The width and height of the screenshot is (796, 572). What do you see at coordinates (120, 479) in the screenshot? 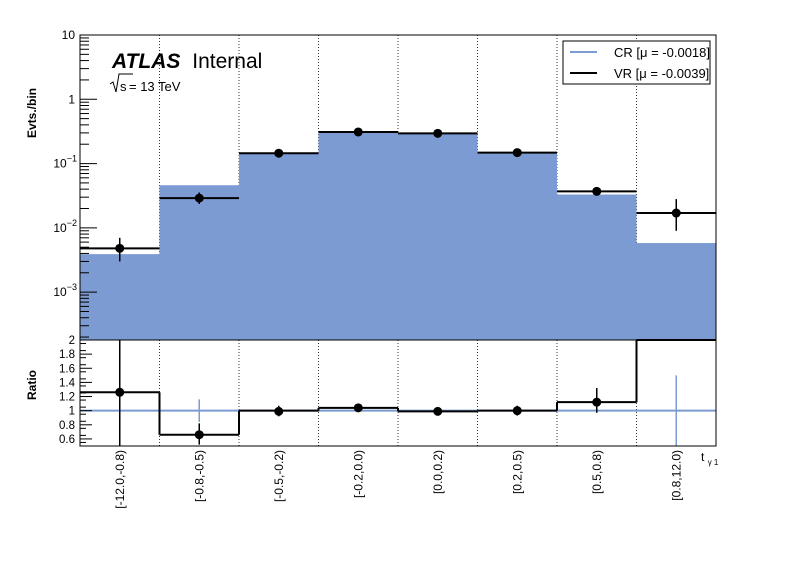
I see `x-tick-label: [-12.0,-0.8)` at bounding box center [120, 479].